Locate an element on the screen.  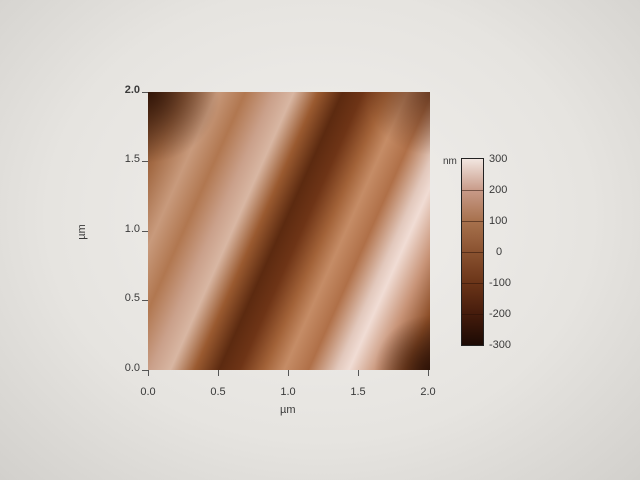
colorbar-tick-label: -200 is located at coordinates (500, 314).